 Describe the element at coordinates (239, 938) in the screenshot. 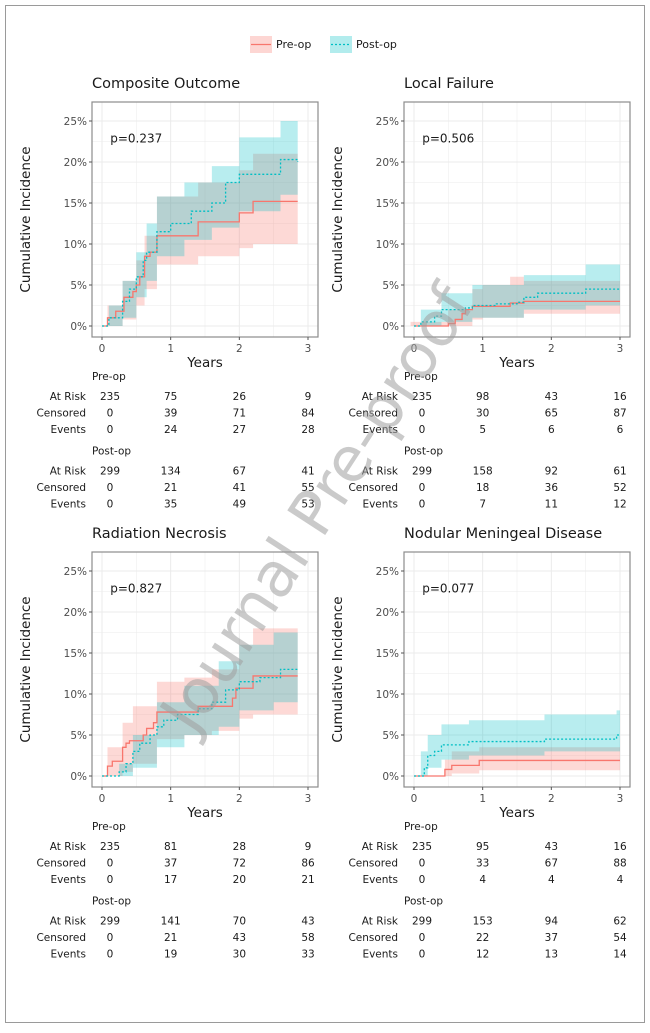

I see `risk-table-cell: 43` at that location.